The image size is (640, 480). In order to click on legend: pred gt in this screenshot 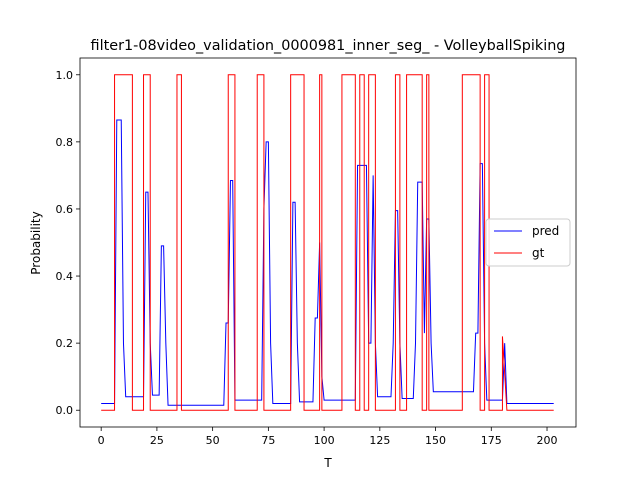, I will do `click(528, 242)`.